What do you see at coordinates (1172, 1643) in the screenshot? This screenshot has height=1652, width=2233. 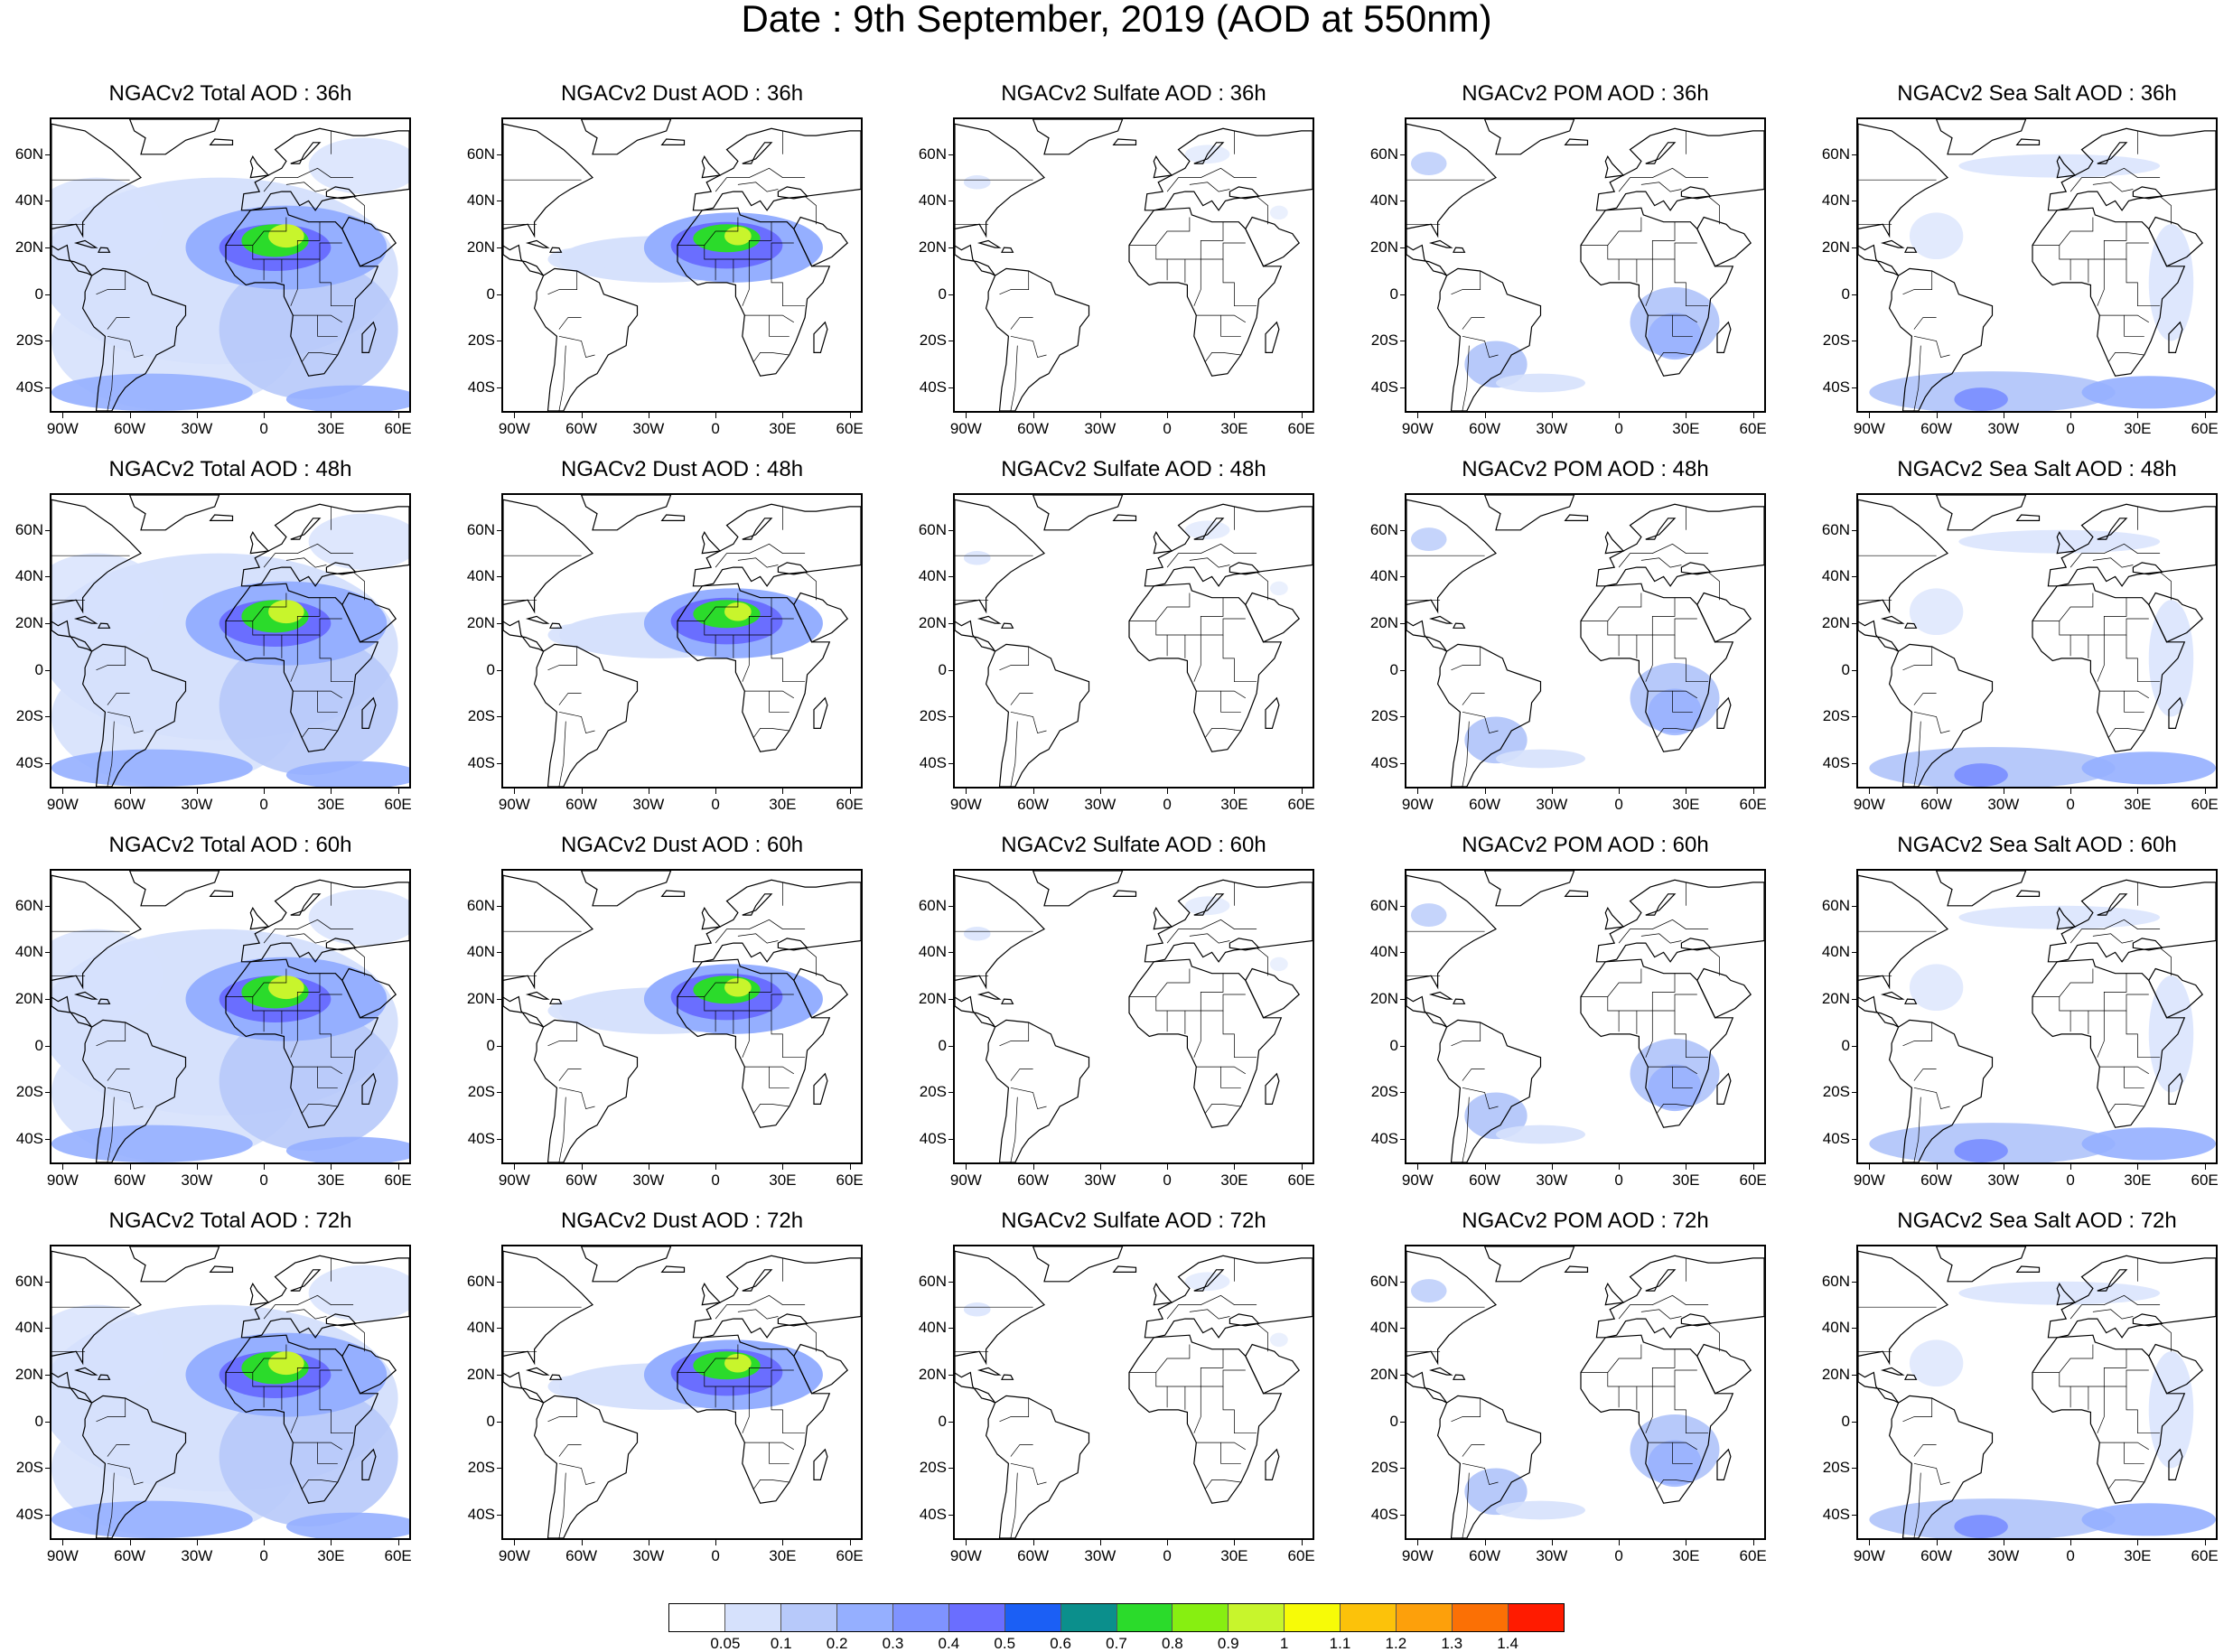 I see `colorbar-label: 0.8` at bounding box center [1172, 1643].